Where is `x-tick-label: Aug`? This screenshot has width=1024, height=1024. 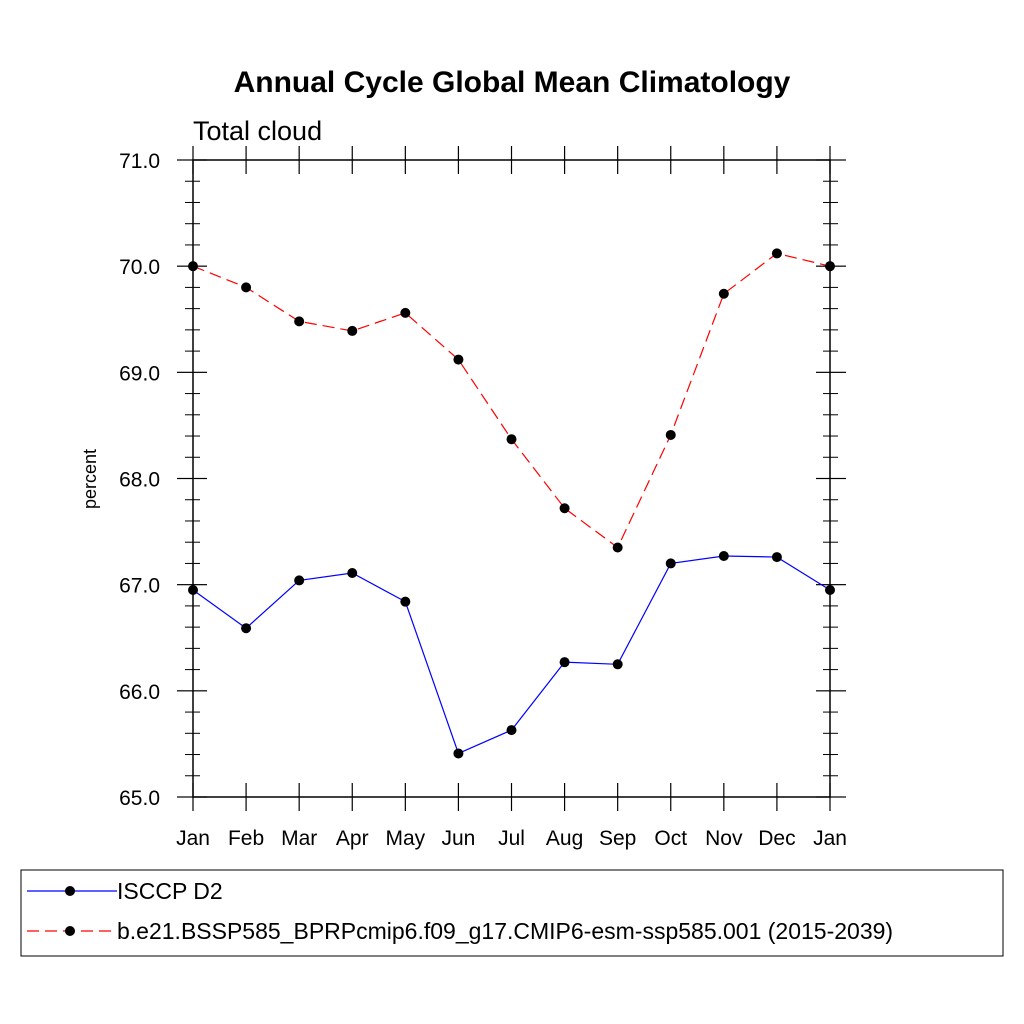
x-tick-label: Aug is located at coordinates (564, 838).